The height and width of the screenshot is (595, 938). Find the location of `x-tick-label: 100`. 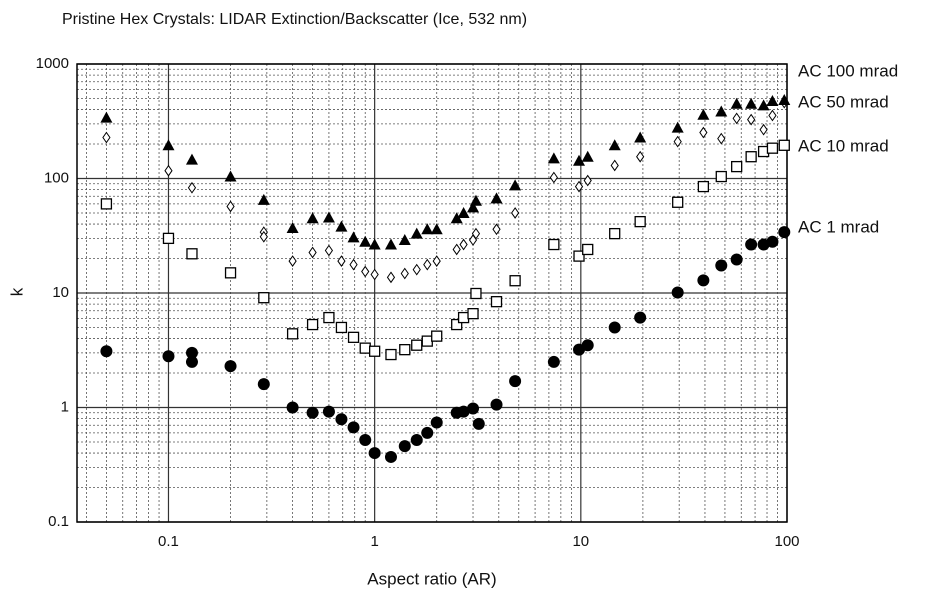

x-tick-label: 100 is located at coordinates (786, 541).